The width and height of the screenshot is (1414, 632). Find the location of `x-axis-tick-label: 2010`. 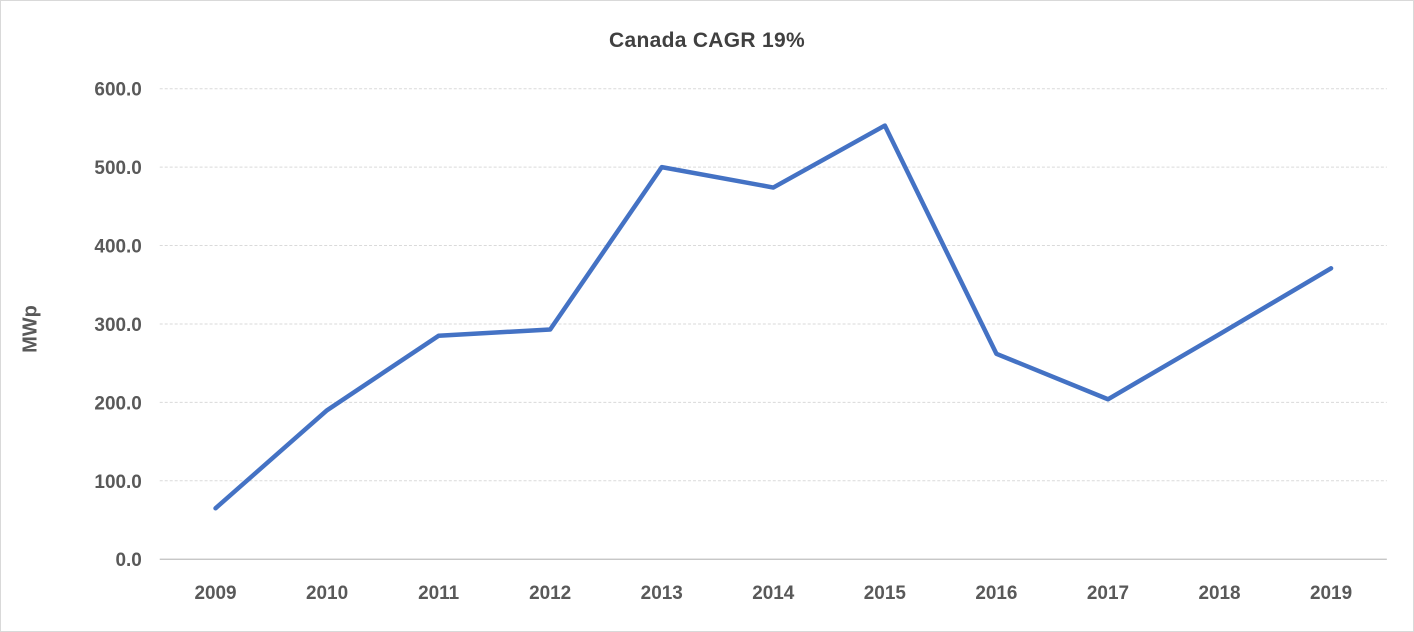

x-axis-tick-label: 2010 is located at coordinates (327, 593).